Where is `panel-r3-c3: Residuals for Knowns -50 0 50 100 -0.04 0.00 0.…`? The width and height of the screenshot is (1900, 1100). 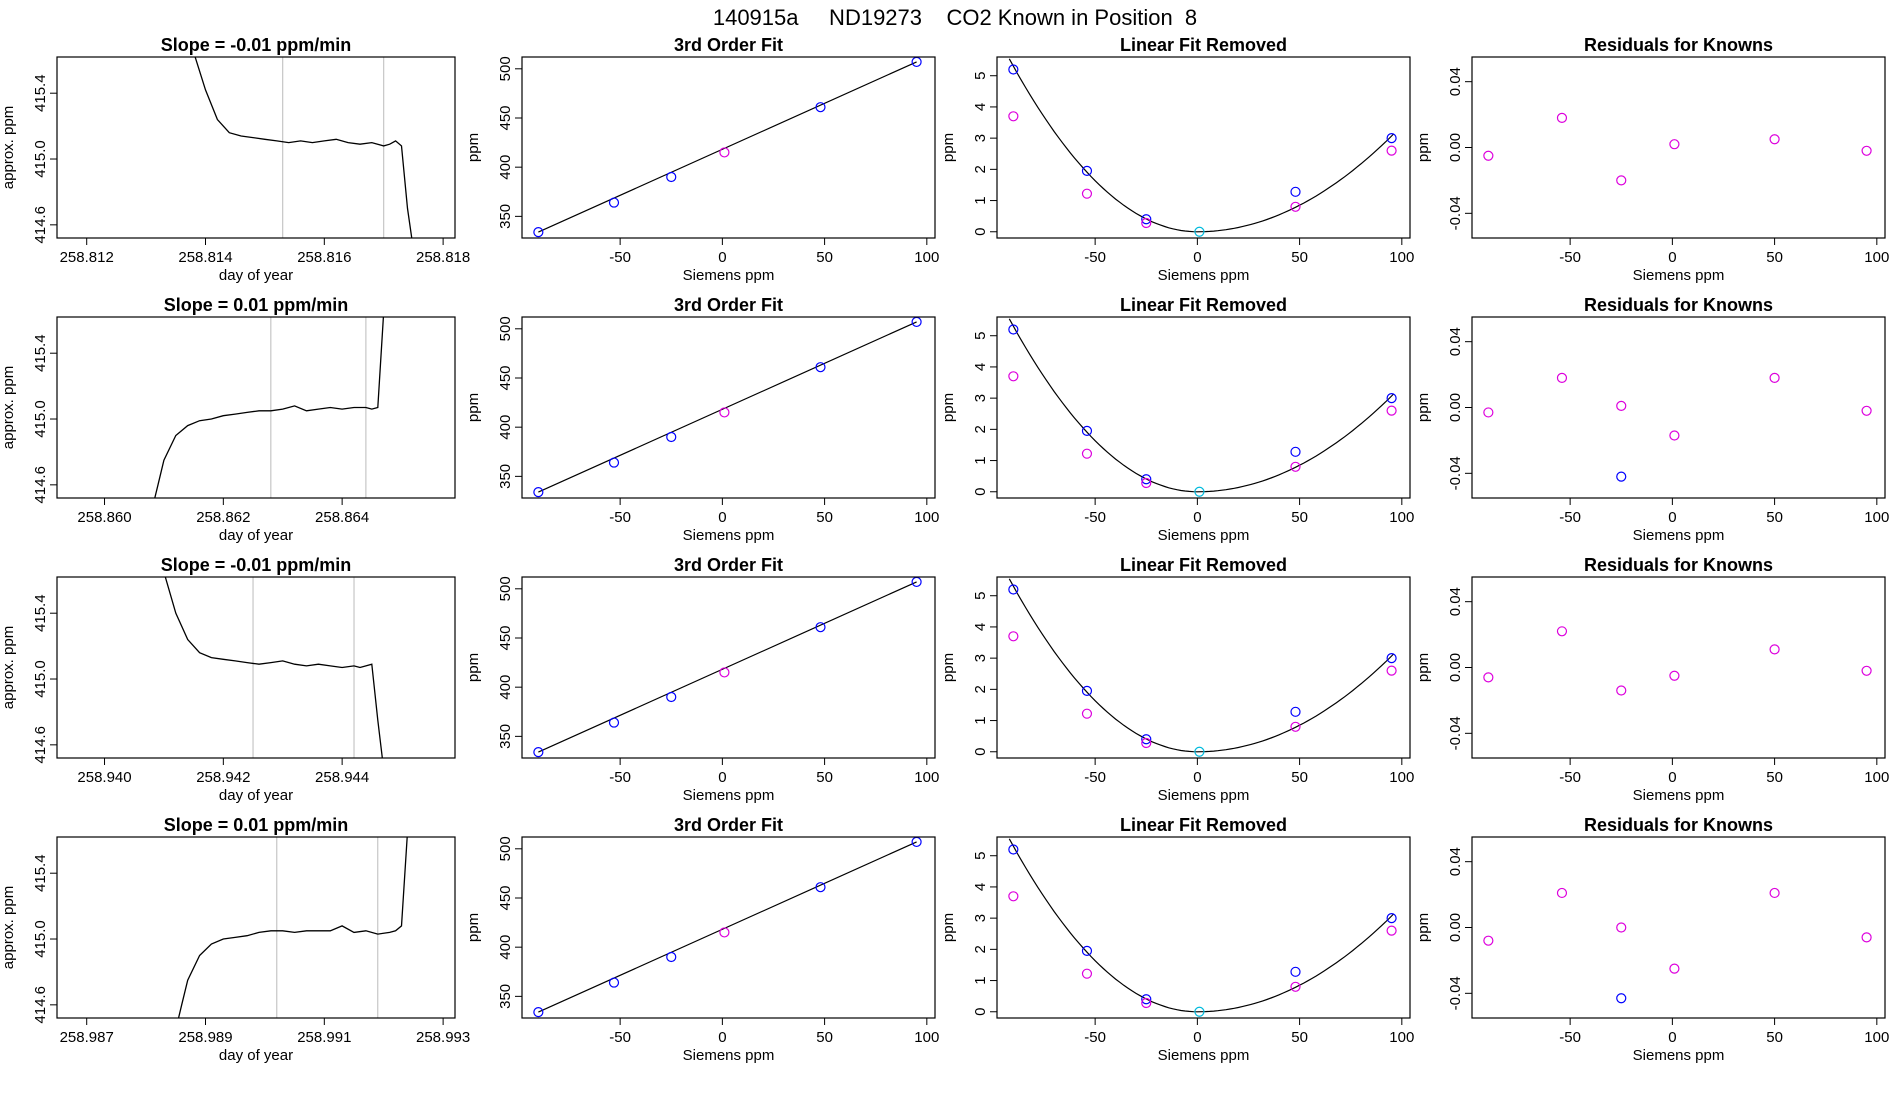
panel-r3-c3: Residuals for Knowns -50 0 50 100 -0.04 0.00 0.… is located at coordinates (1652, 939).